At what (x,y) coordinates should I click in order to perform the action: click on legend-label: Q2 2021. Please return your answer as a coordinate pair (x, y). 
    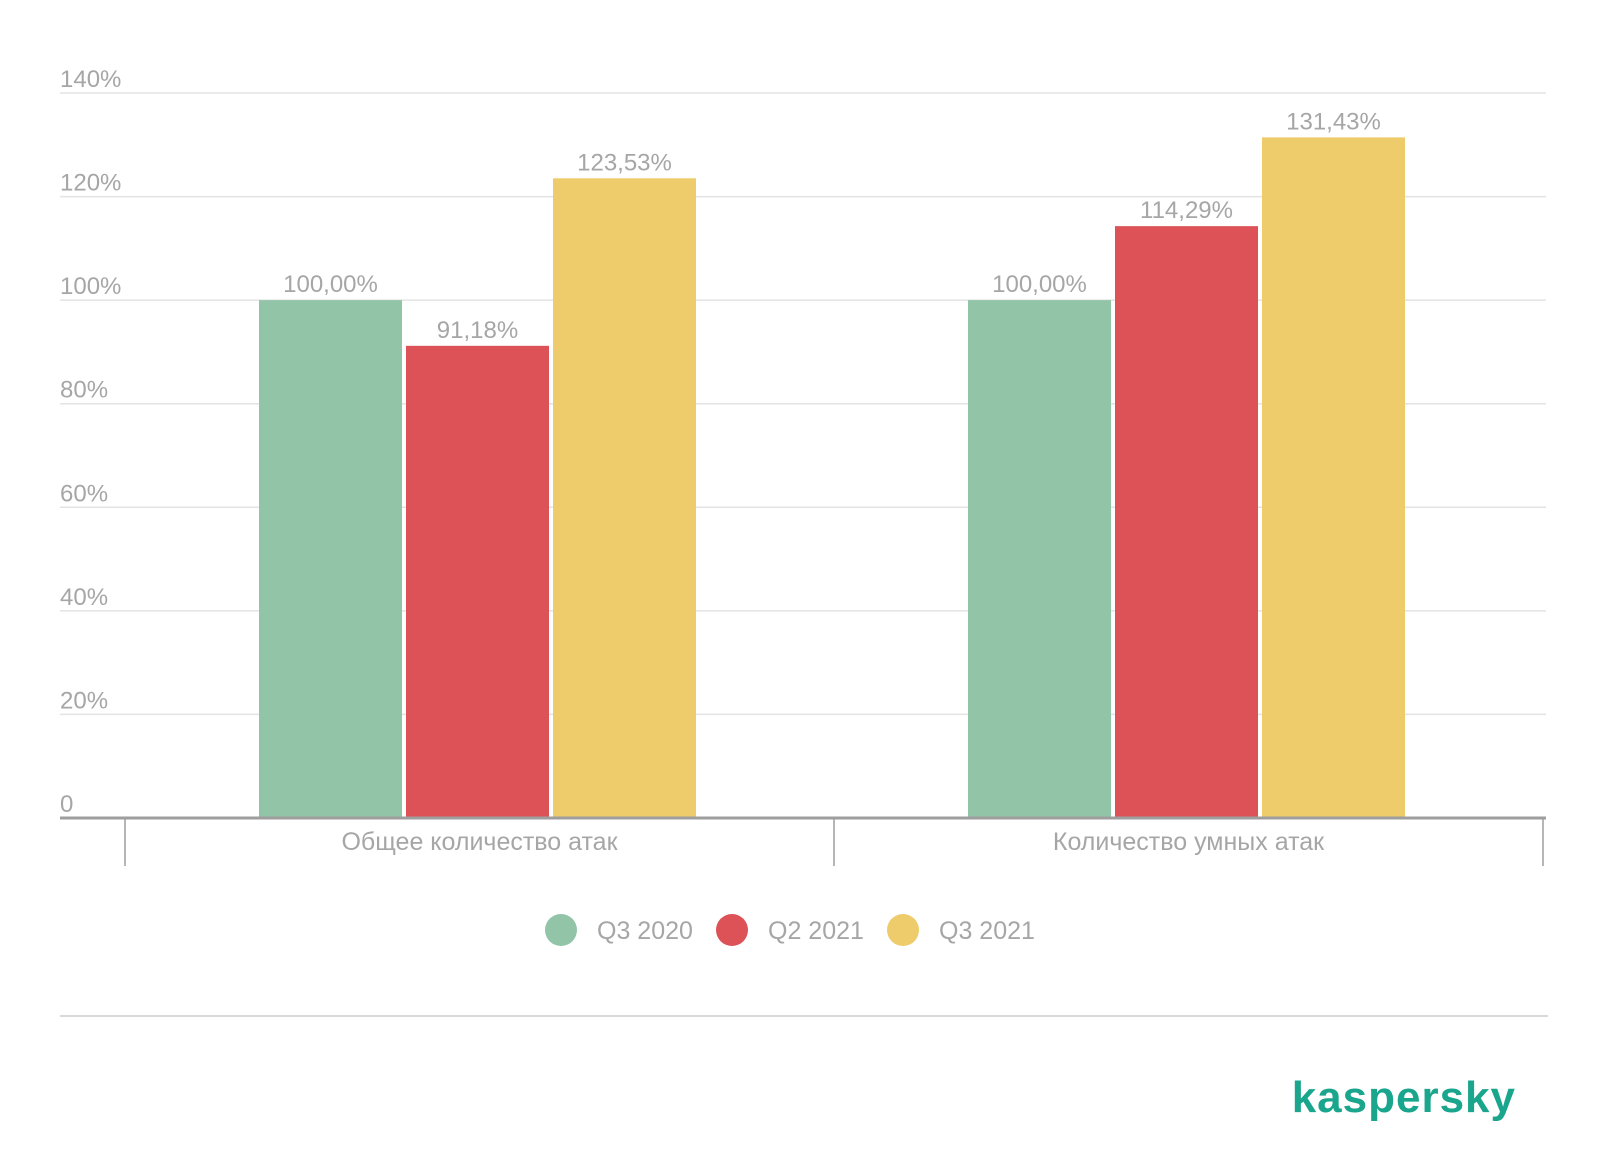
    Looking at the image, I should click on (816, 931).